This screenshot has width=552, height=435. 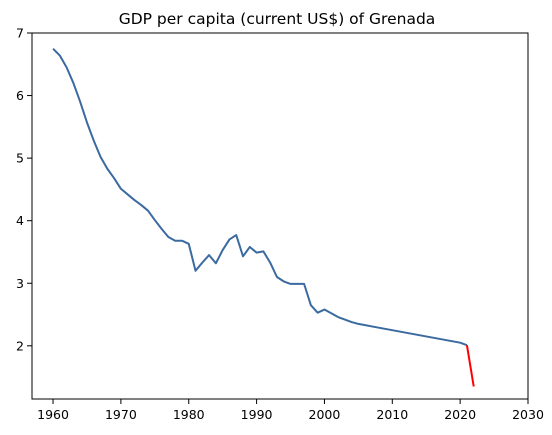 What do you see at coordinates (20, 158) in the screenshot?
I see `y-tick-label: 5` at bounding box center [20, 158].